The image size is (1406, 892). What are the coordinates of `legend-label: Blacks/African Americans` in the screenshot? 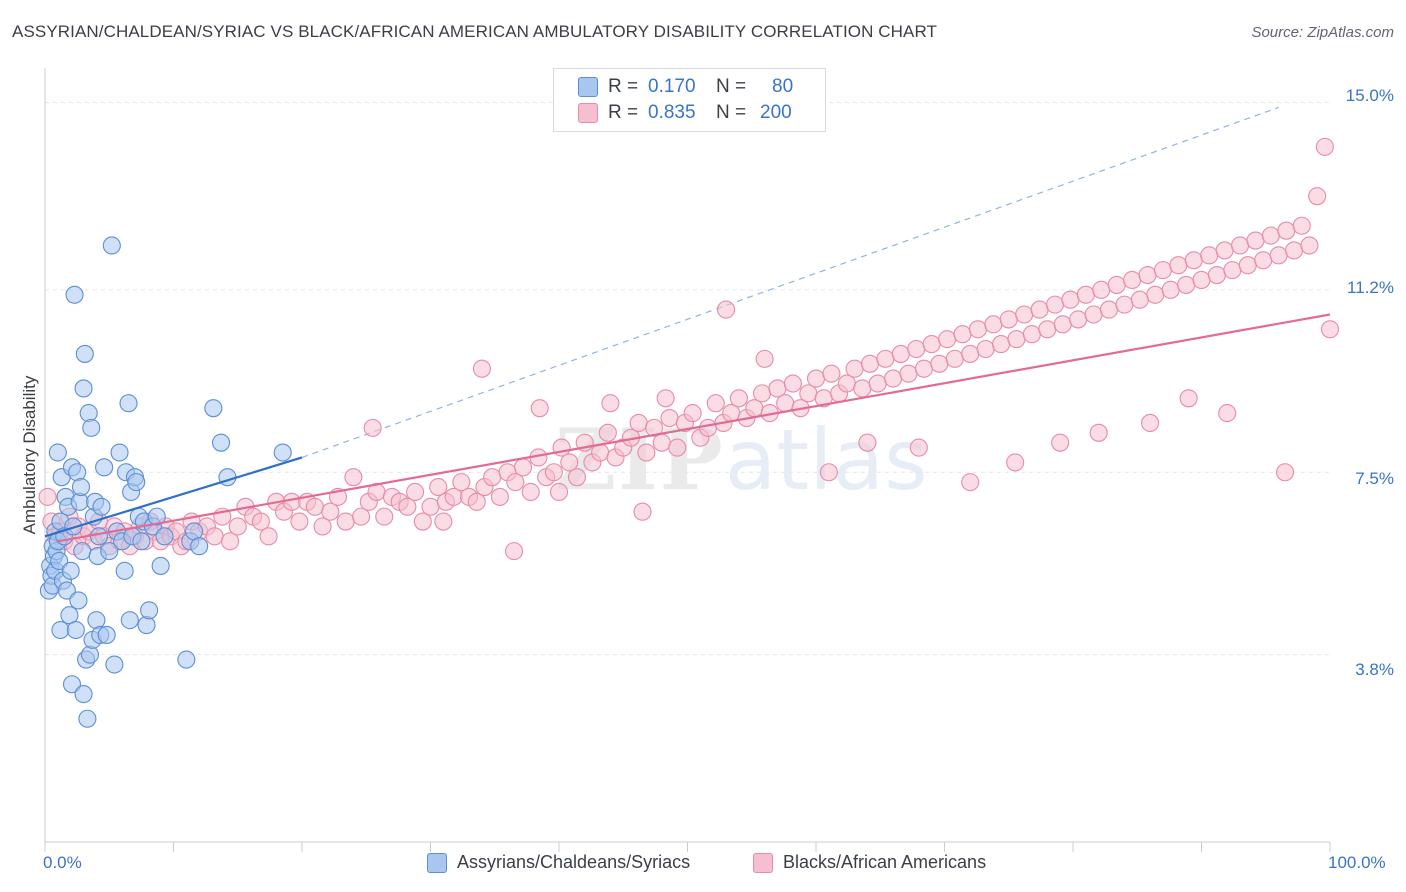 It's located at (885, 862).